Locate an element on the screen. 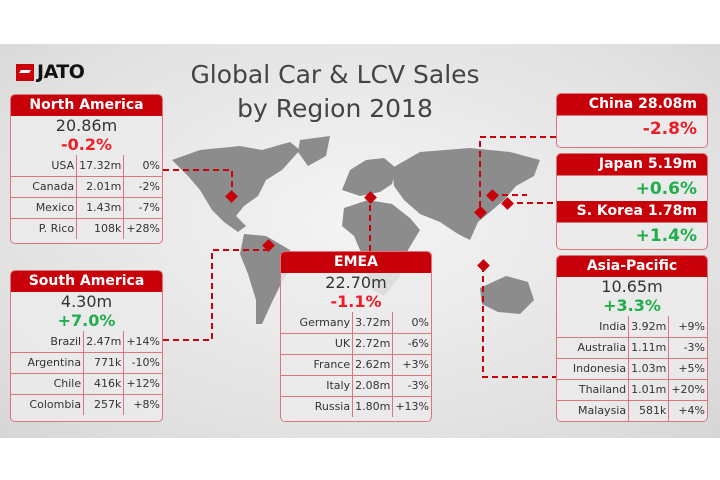 This screenshot has height=480, width=720. country-name: Brazil is located at coordinates (66, 341).